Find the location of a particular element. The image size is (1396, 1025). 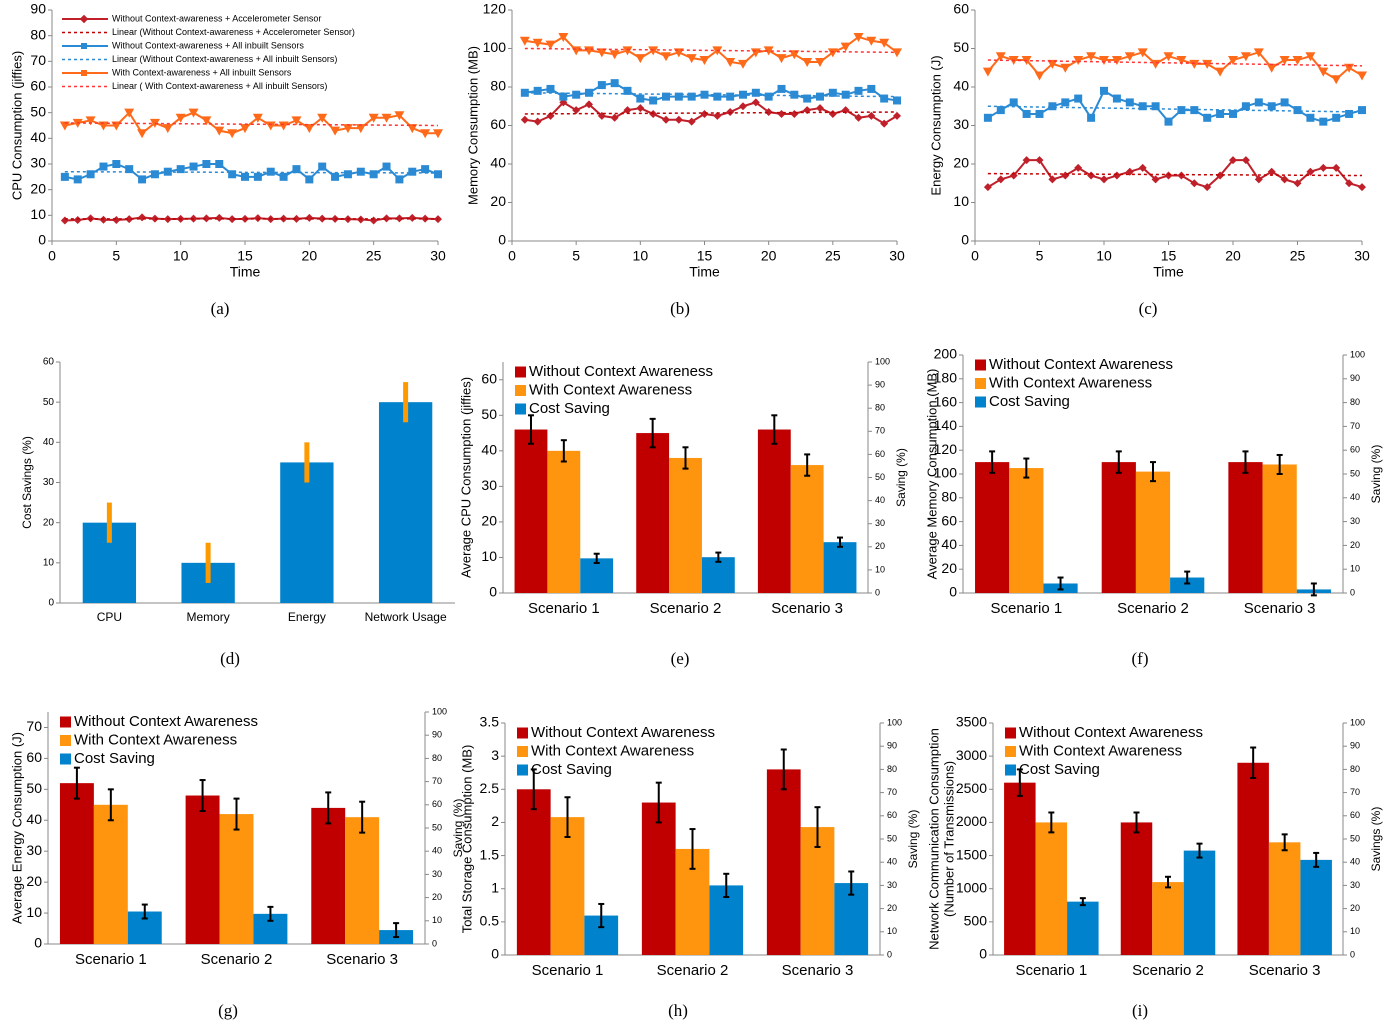

y-tick-label: 140 is located at coordinates (946, 425).